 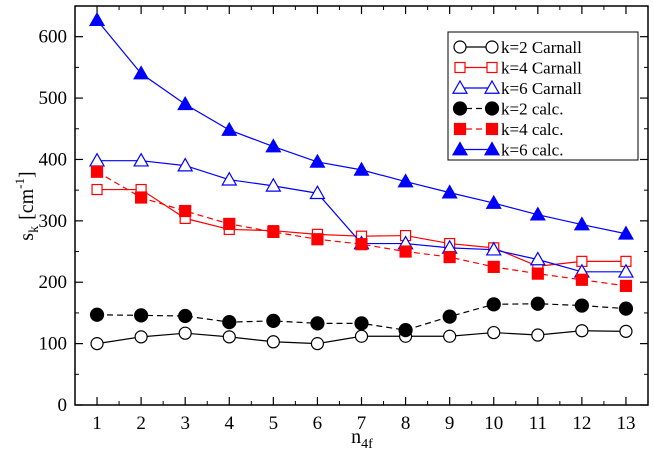 I want to click on legend-label: k=4 Carnall, so click(x=541, y=68).